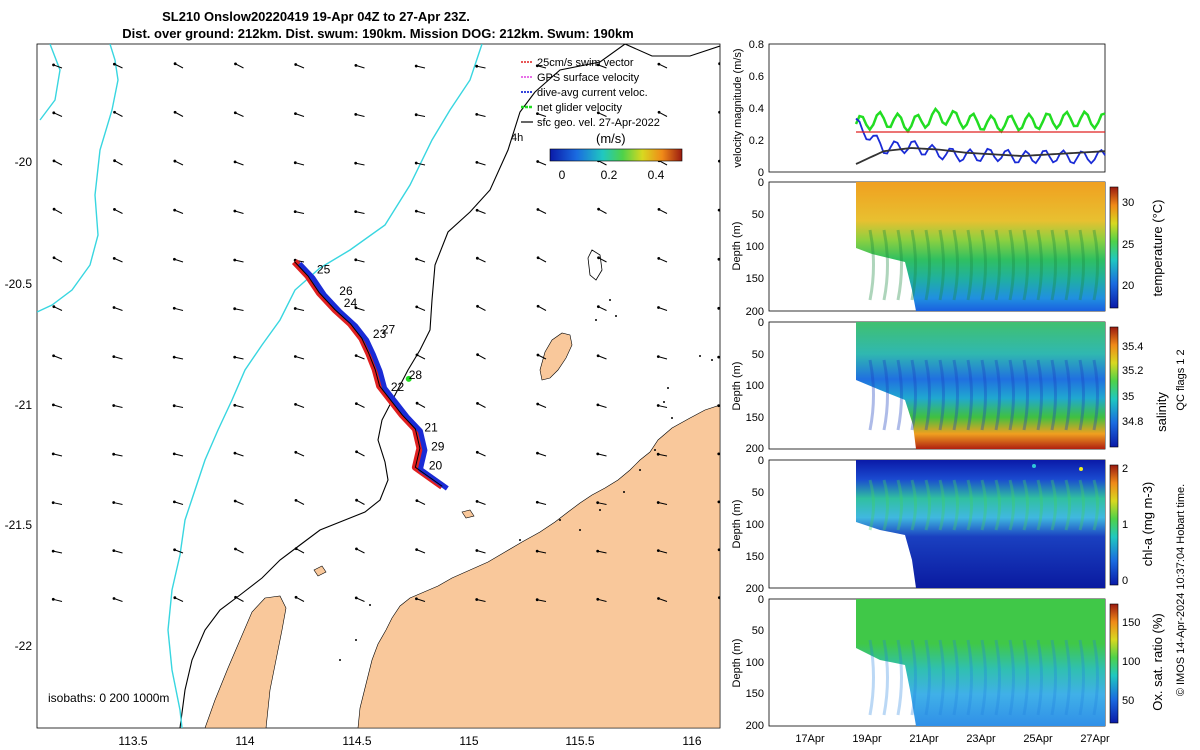  What do you see at coordinates (373, 376) in the screenshot?
I see `dive-avg-band` at bounding box center [373, 376].